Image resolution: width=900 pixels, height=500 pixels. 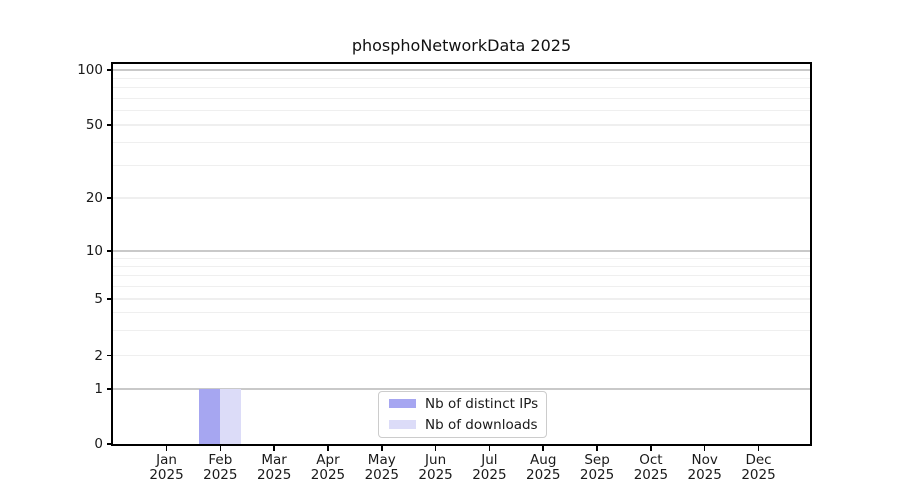 What do you see at coordinates (435, 467) in the screenshot?
I see `x-tick-label: Jun 2025` at bounding box center [435, 467].